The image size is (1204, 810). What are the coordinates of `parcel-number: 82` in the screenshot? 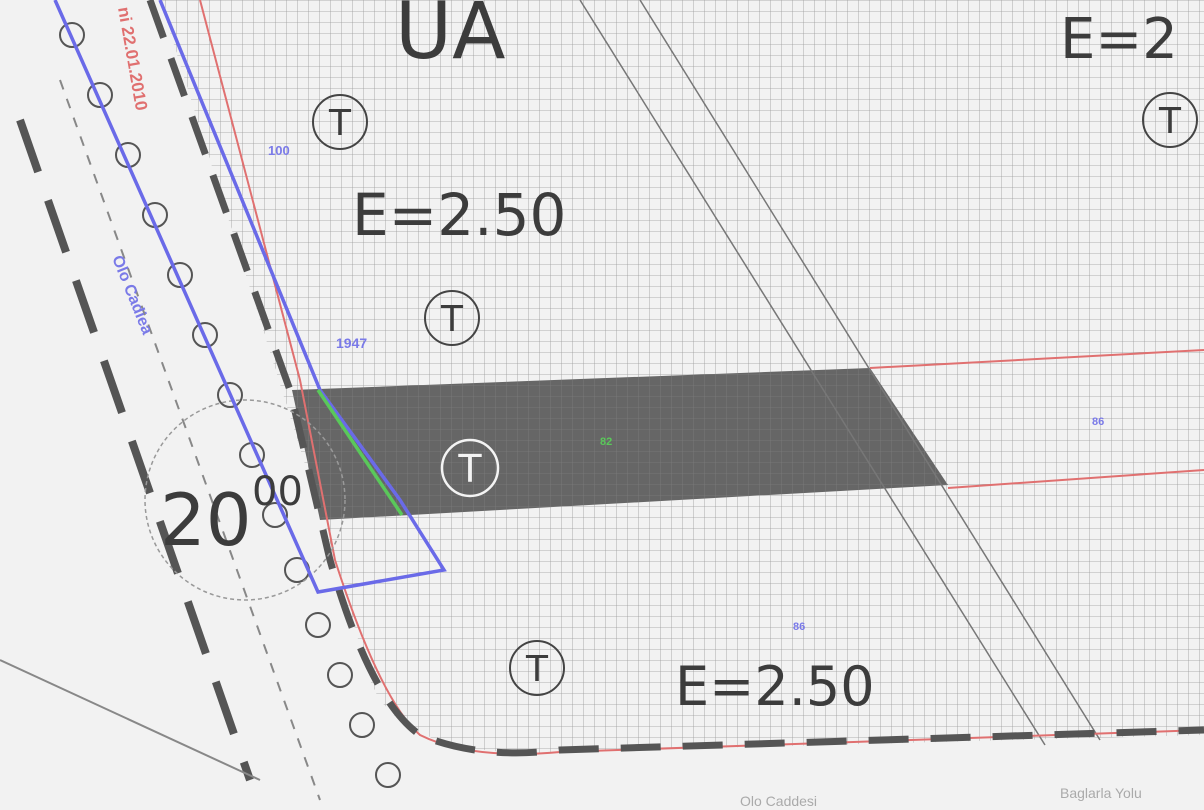 It's located at (606, 442).